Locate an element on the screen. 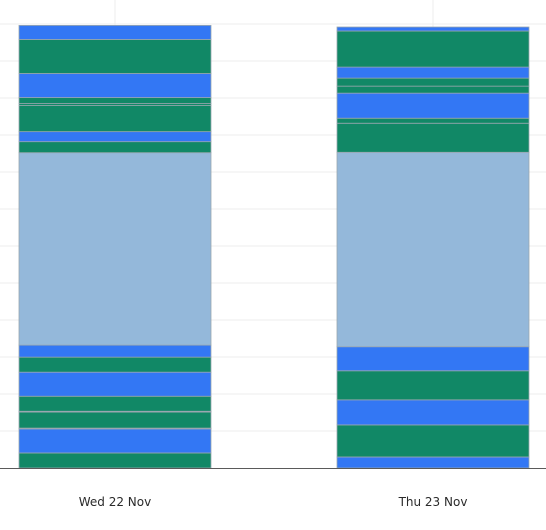 The width and height of the screenshot is (546, 530). x-tick-label: Thu 23 Nov is located at coordinates (433, 502).